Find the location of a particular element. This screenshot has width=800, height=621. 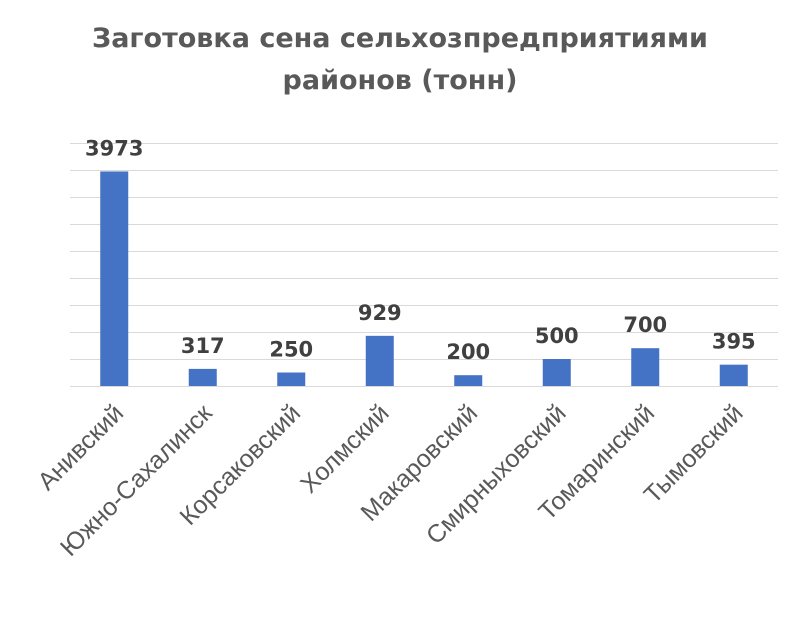

data-label-7: 700 is located at coordinates (645, 325).